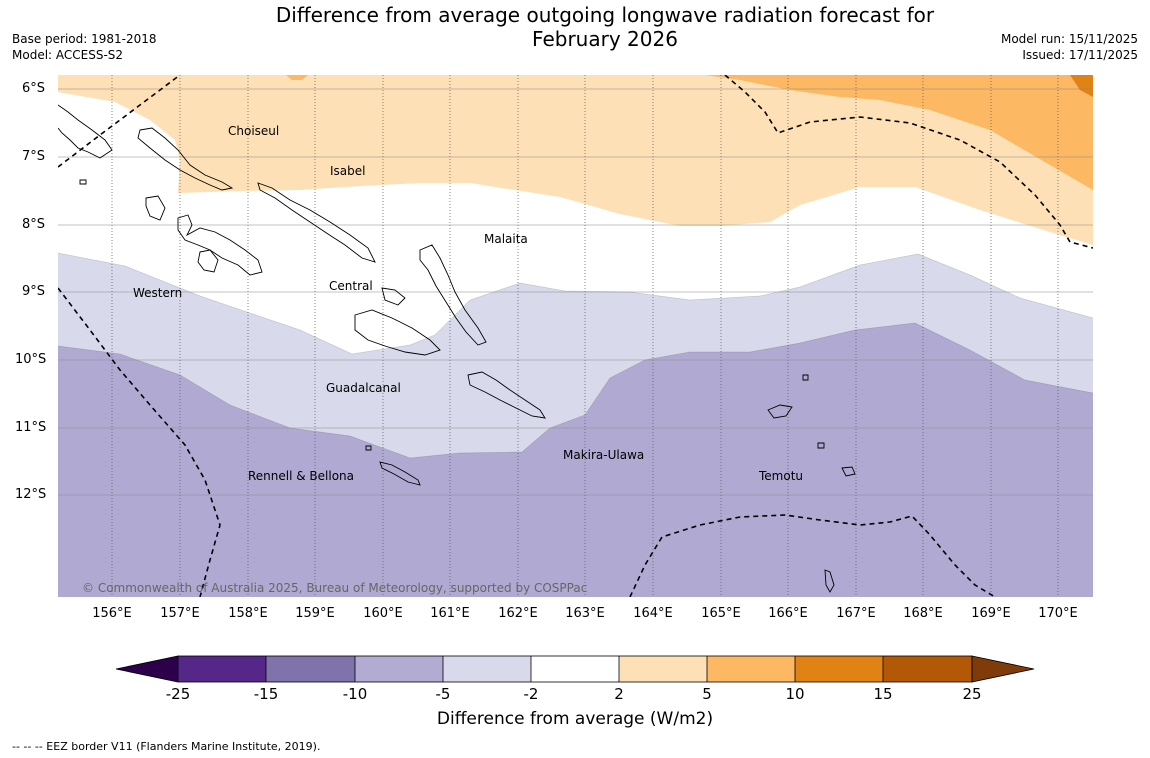  What do you see at coordinates (34, 156) in the screenshot?
I see `lat-label-7s: 7°S` at bounding box center [34, 156].